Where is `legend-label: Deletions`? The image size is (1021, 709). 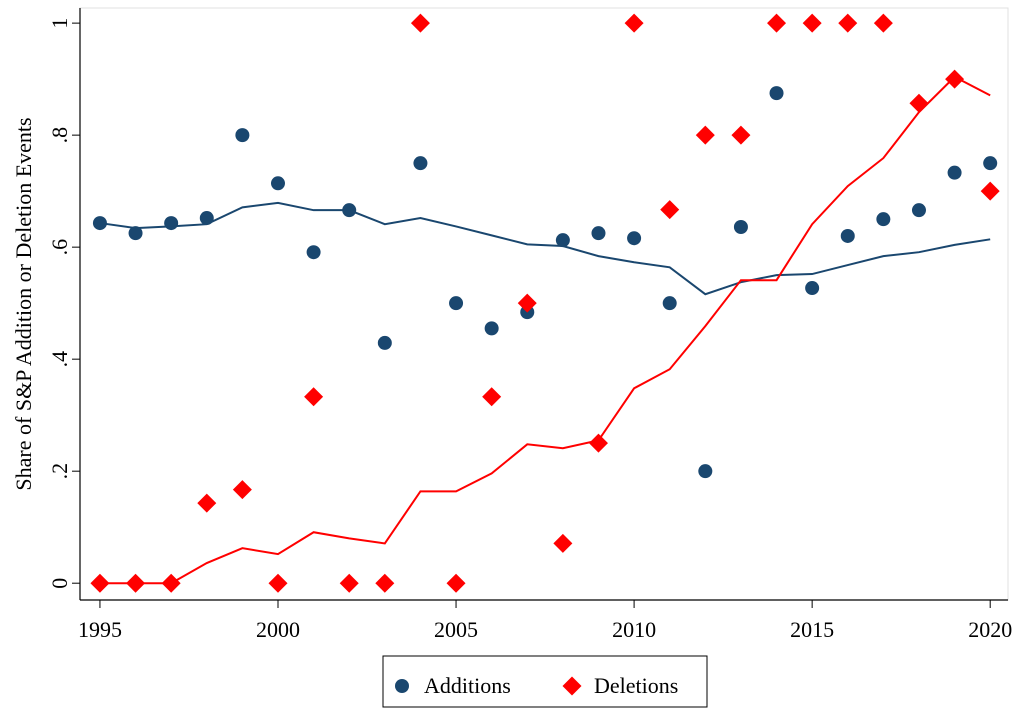
legend-label: Deletions is located at coordinates (636, 685).